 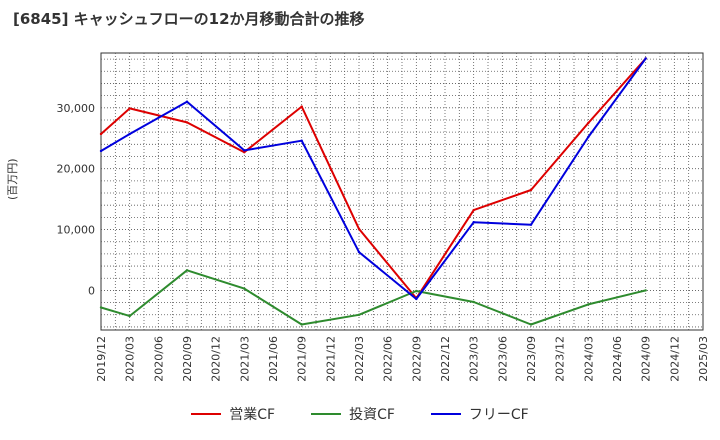 I want to click on legend-item-1: 営業CF, so click(x=233, y=414).